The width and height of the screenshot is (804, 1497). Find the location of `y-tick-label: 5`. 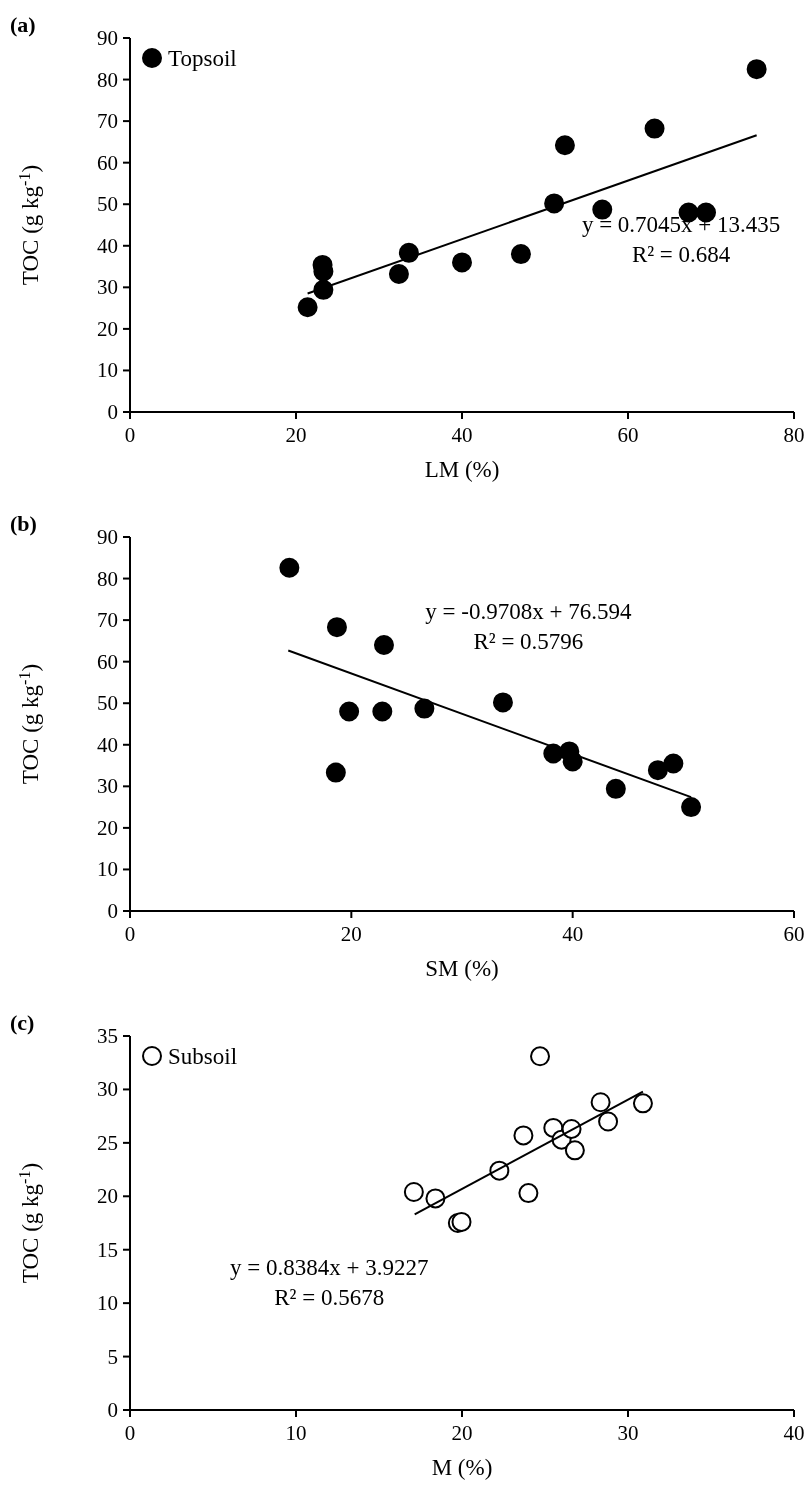

y-tick-label: 5 is located at coordinates (112, 1356).